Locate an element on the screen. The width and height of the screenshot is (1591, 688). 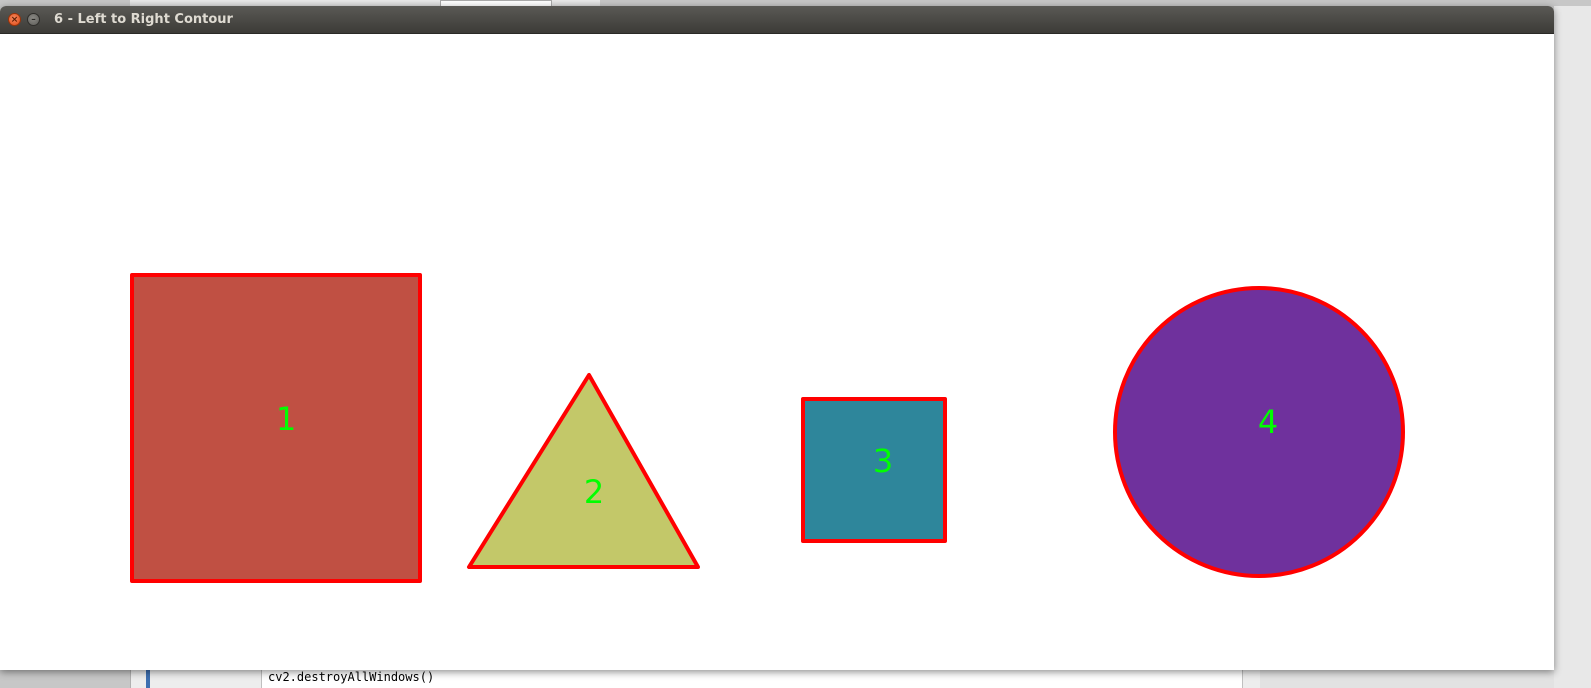
shape-label-3: 3 is located at coordinates (883, 461).